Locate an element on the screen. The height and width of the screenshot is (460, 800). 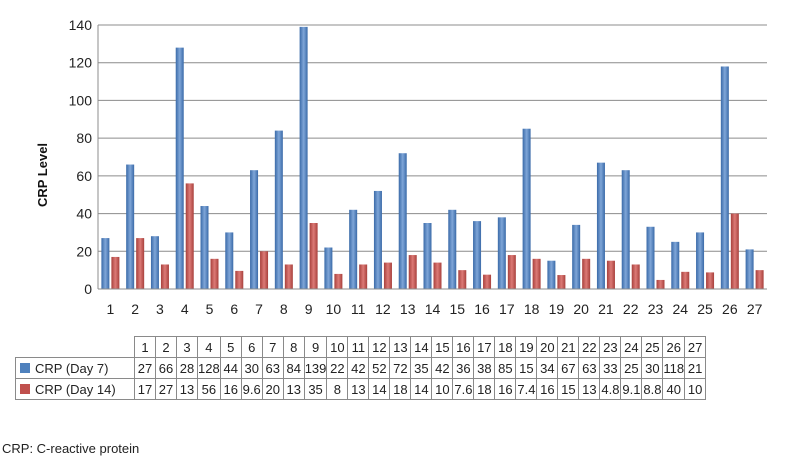
table-cell: 7.4 is located at coordinates (526, 389).